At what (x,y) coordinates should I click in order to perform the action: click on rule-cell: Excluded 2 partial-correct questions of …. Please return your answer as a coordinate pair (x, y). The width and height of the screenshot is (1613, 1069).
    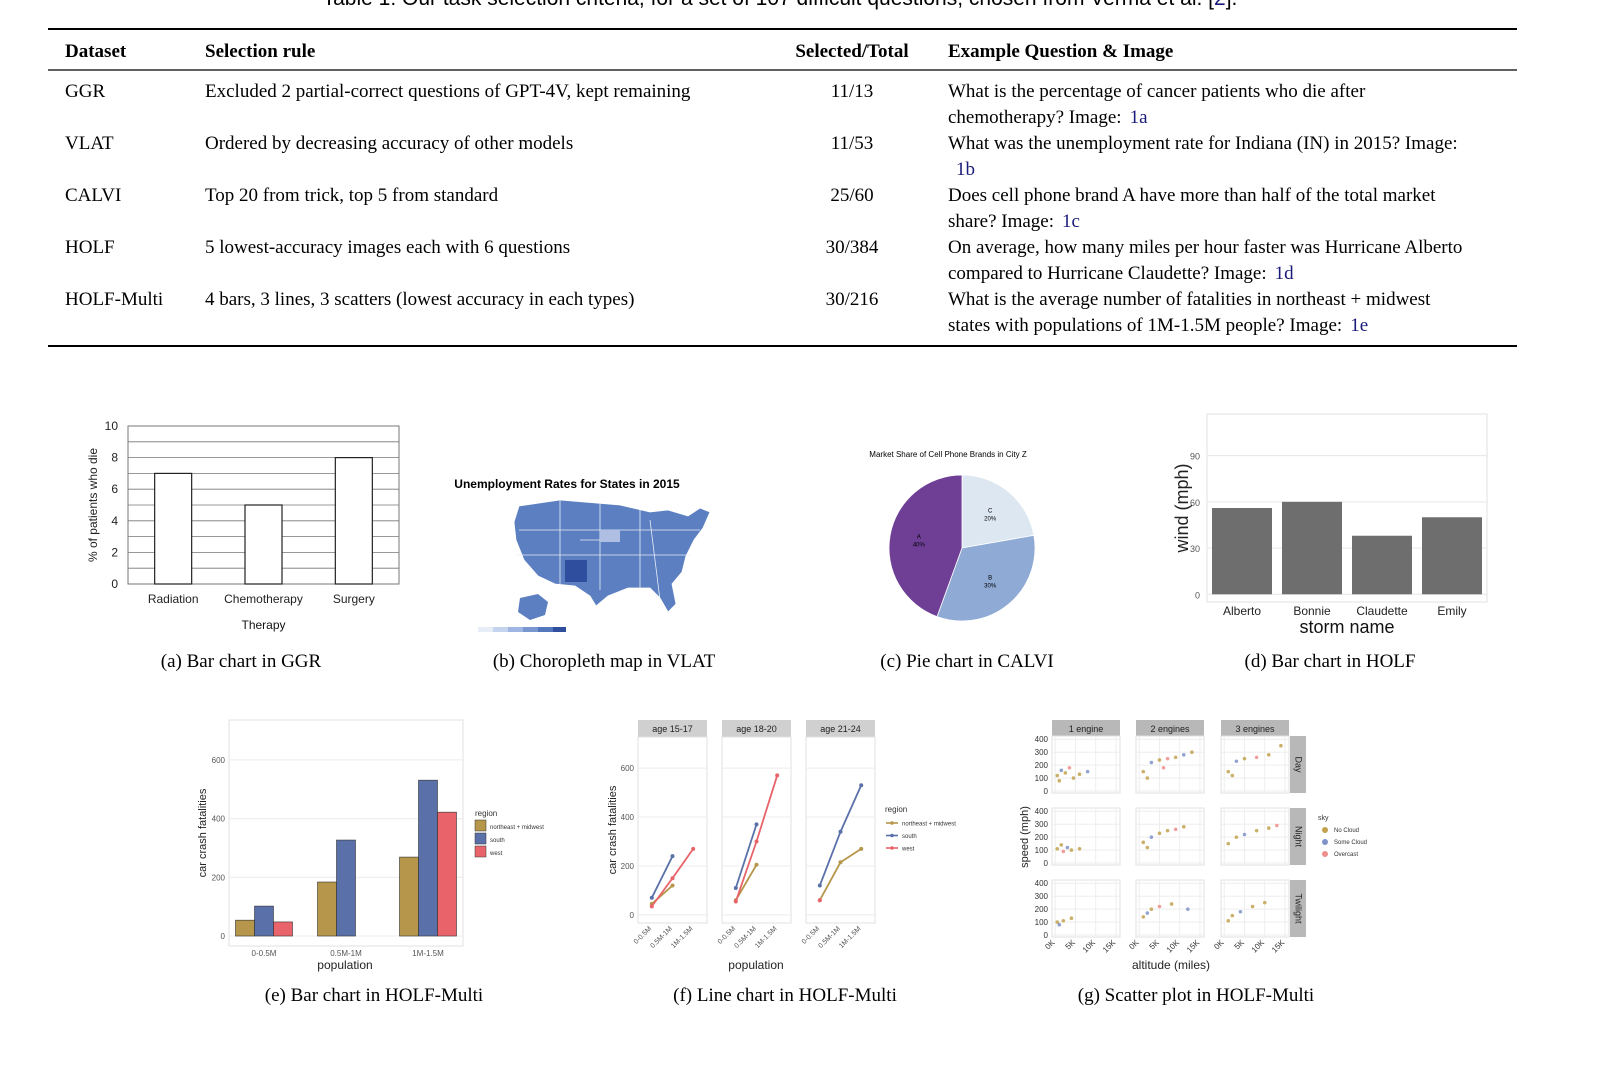
    Looking at the image, I should click on (448, 91).